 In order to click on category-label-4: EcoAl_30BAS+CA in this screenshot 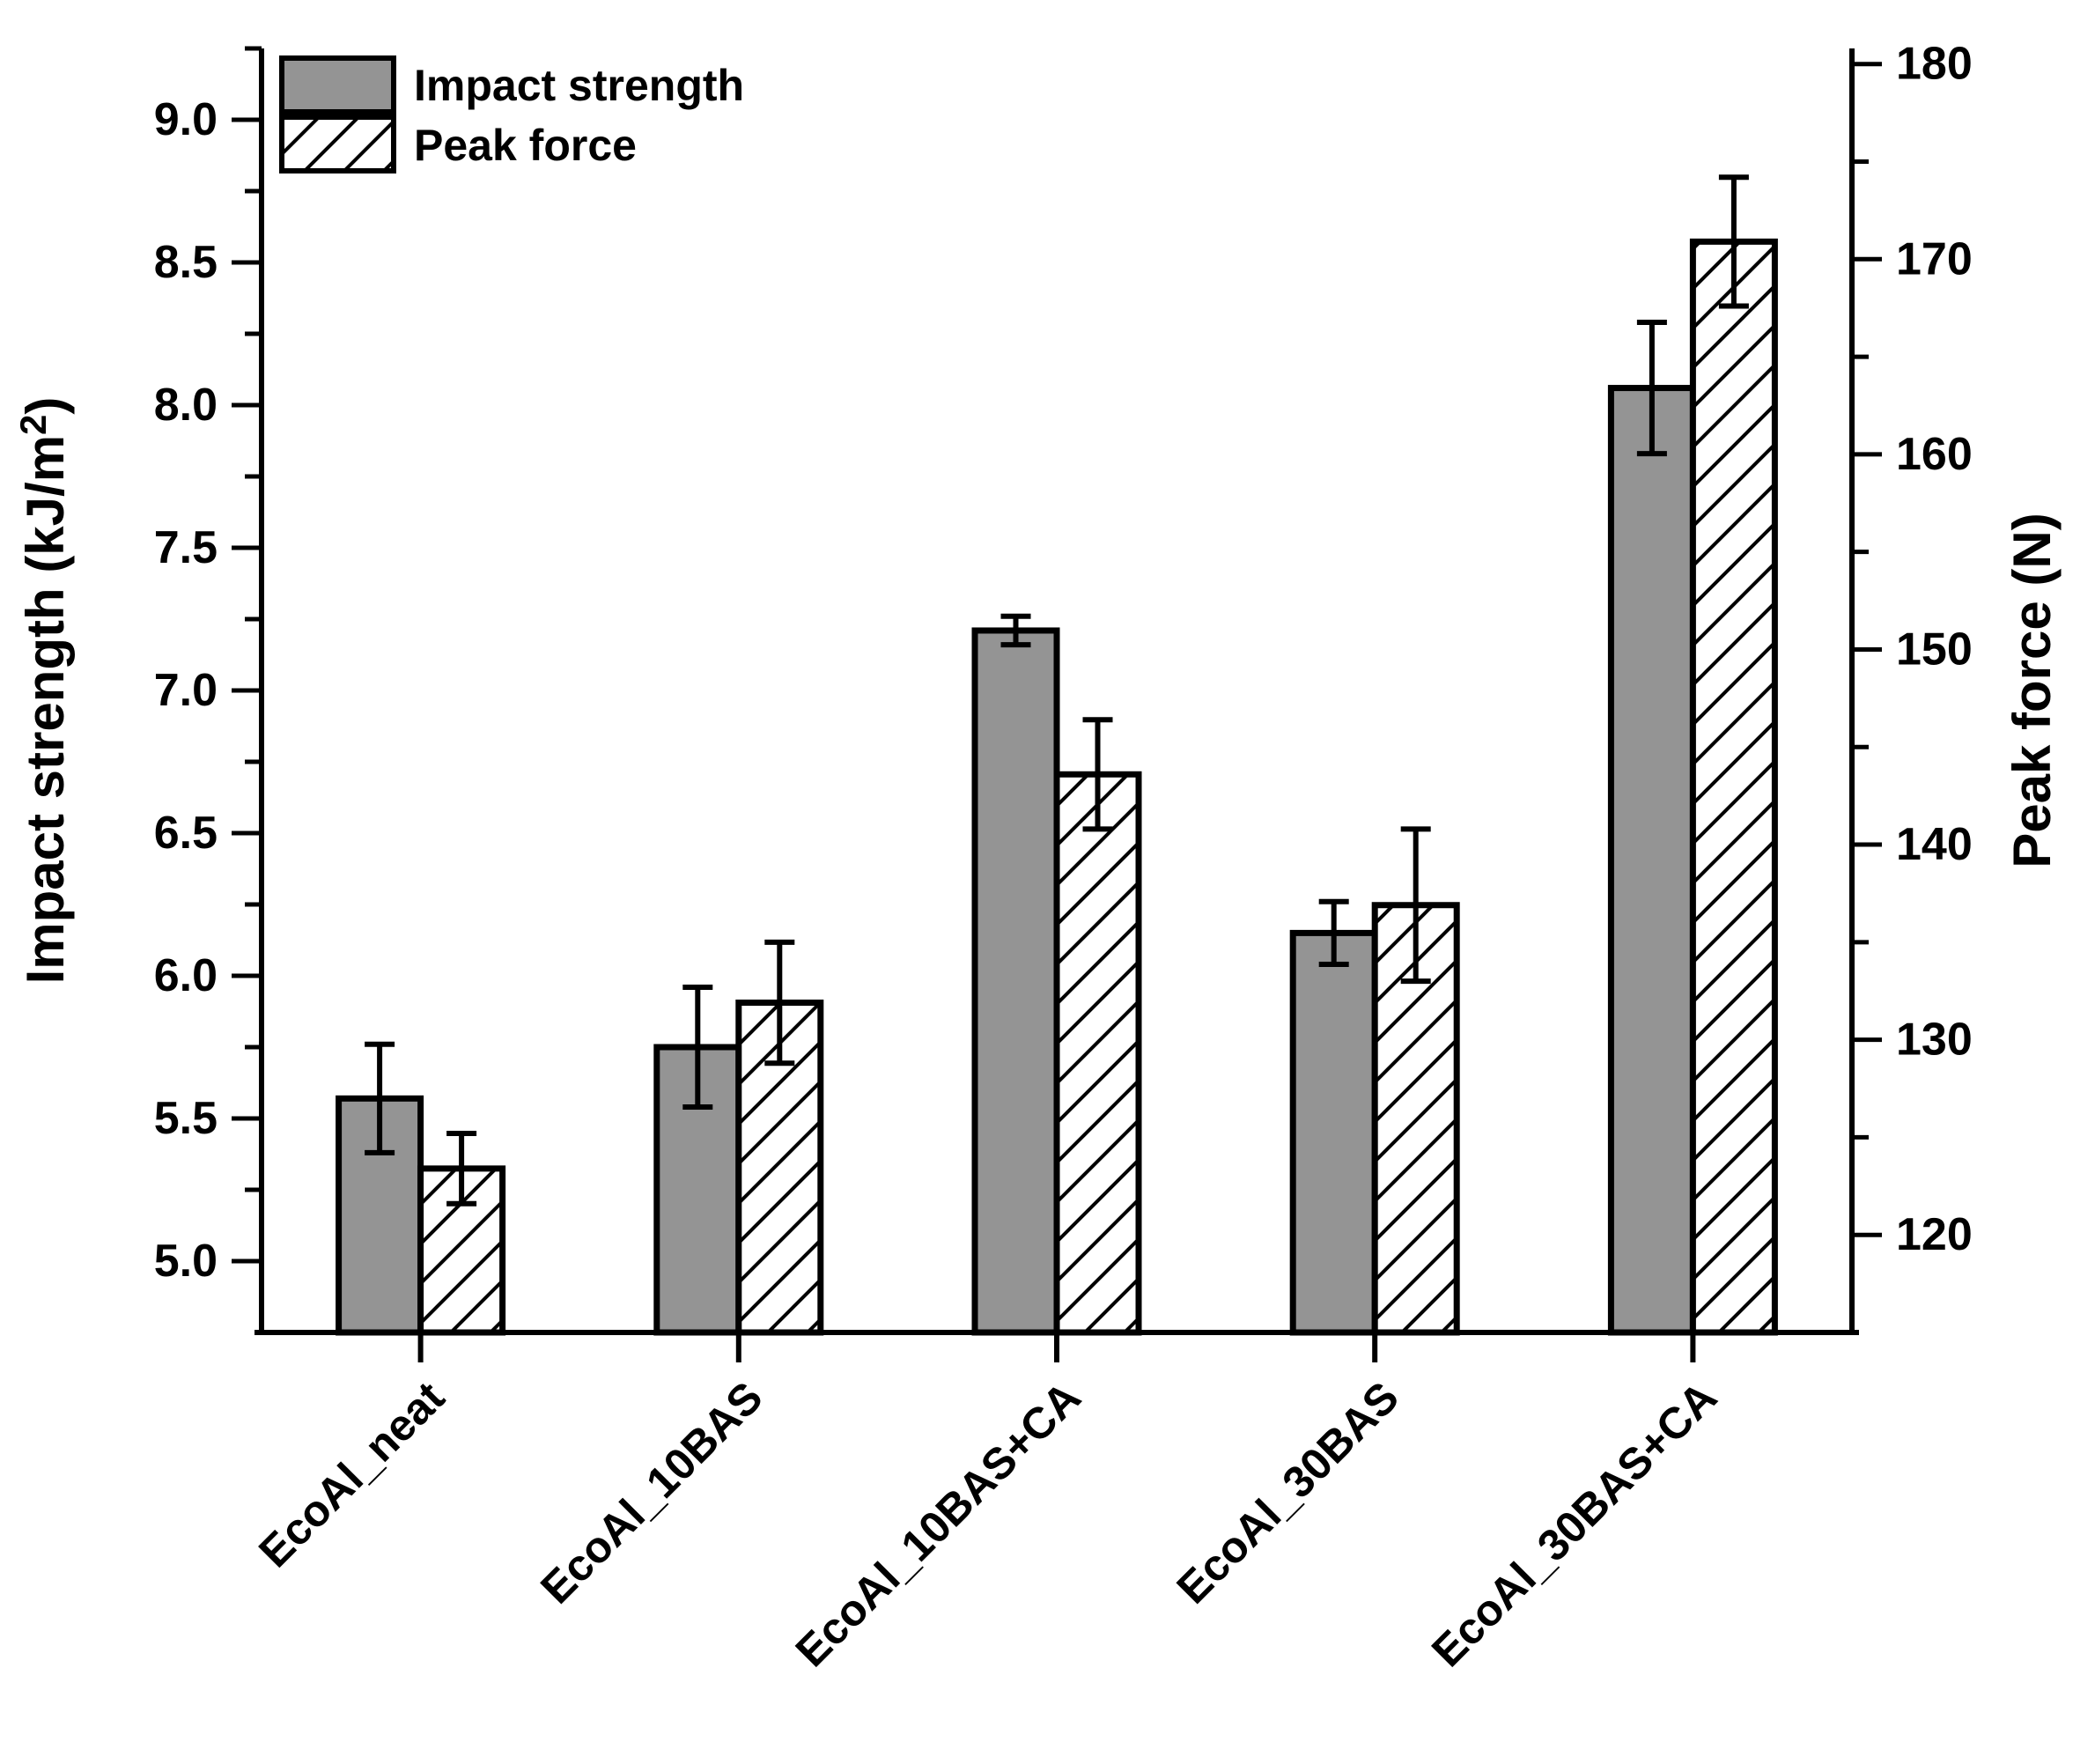, I will do `click(1574, 1524)`.